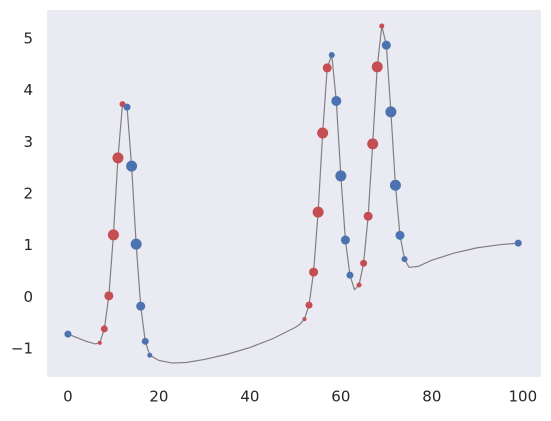  Describe the element at coordinates (68, 397) in the screenshot. I see `x-tick-label: 0` at that location.